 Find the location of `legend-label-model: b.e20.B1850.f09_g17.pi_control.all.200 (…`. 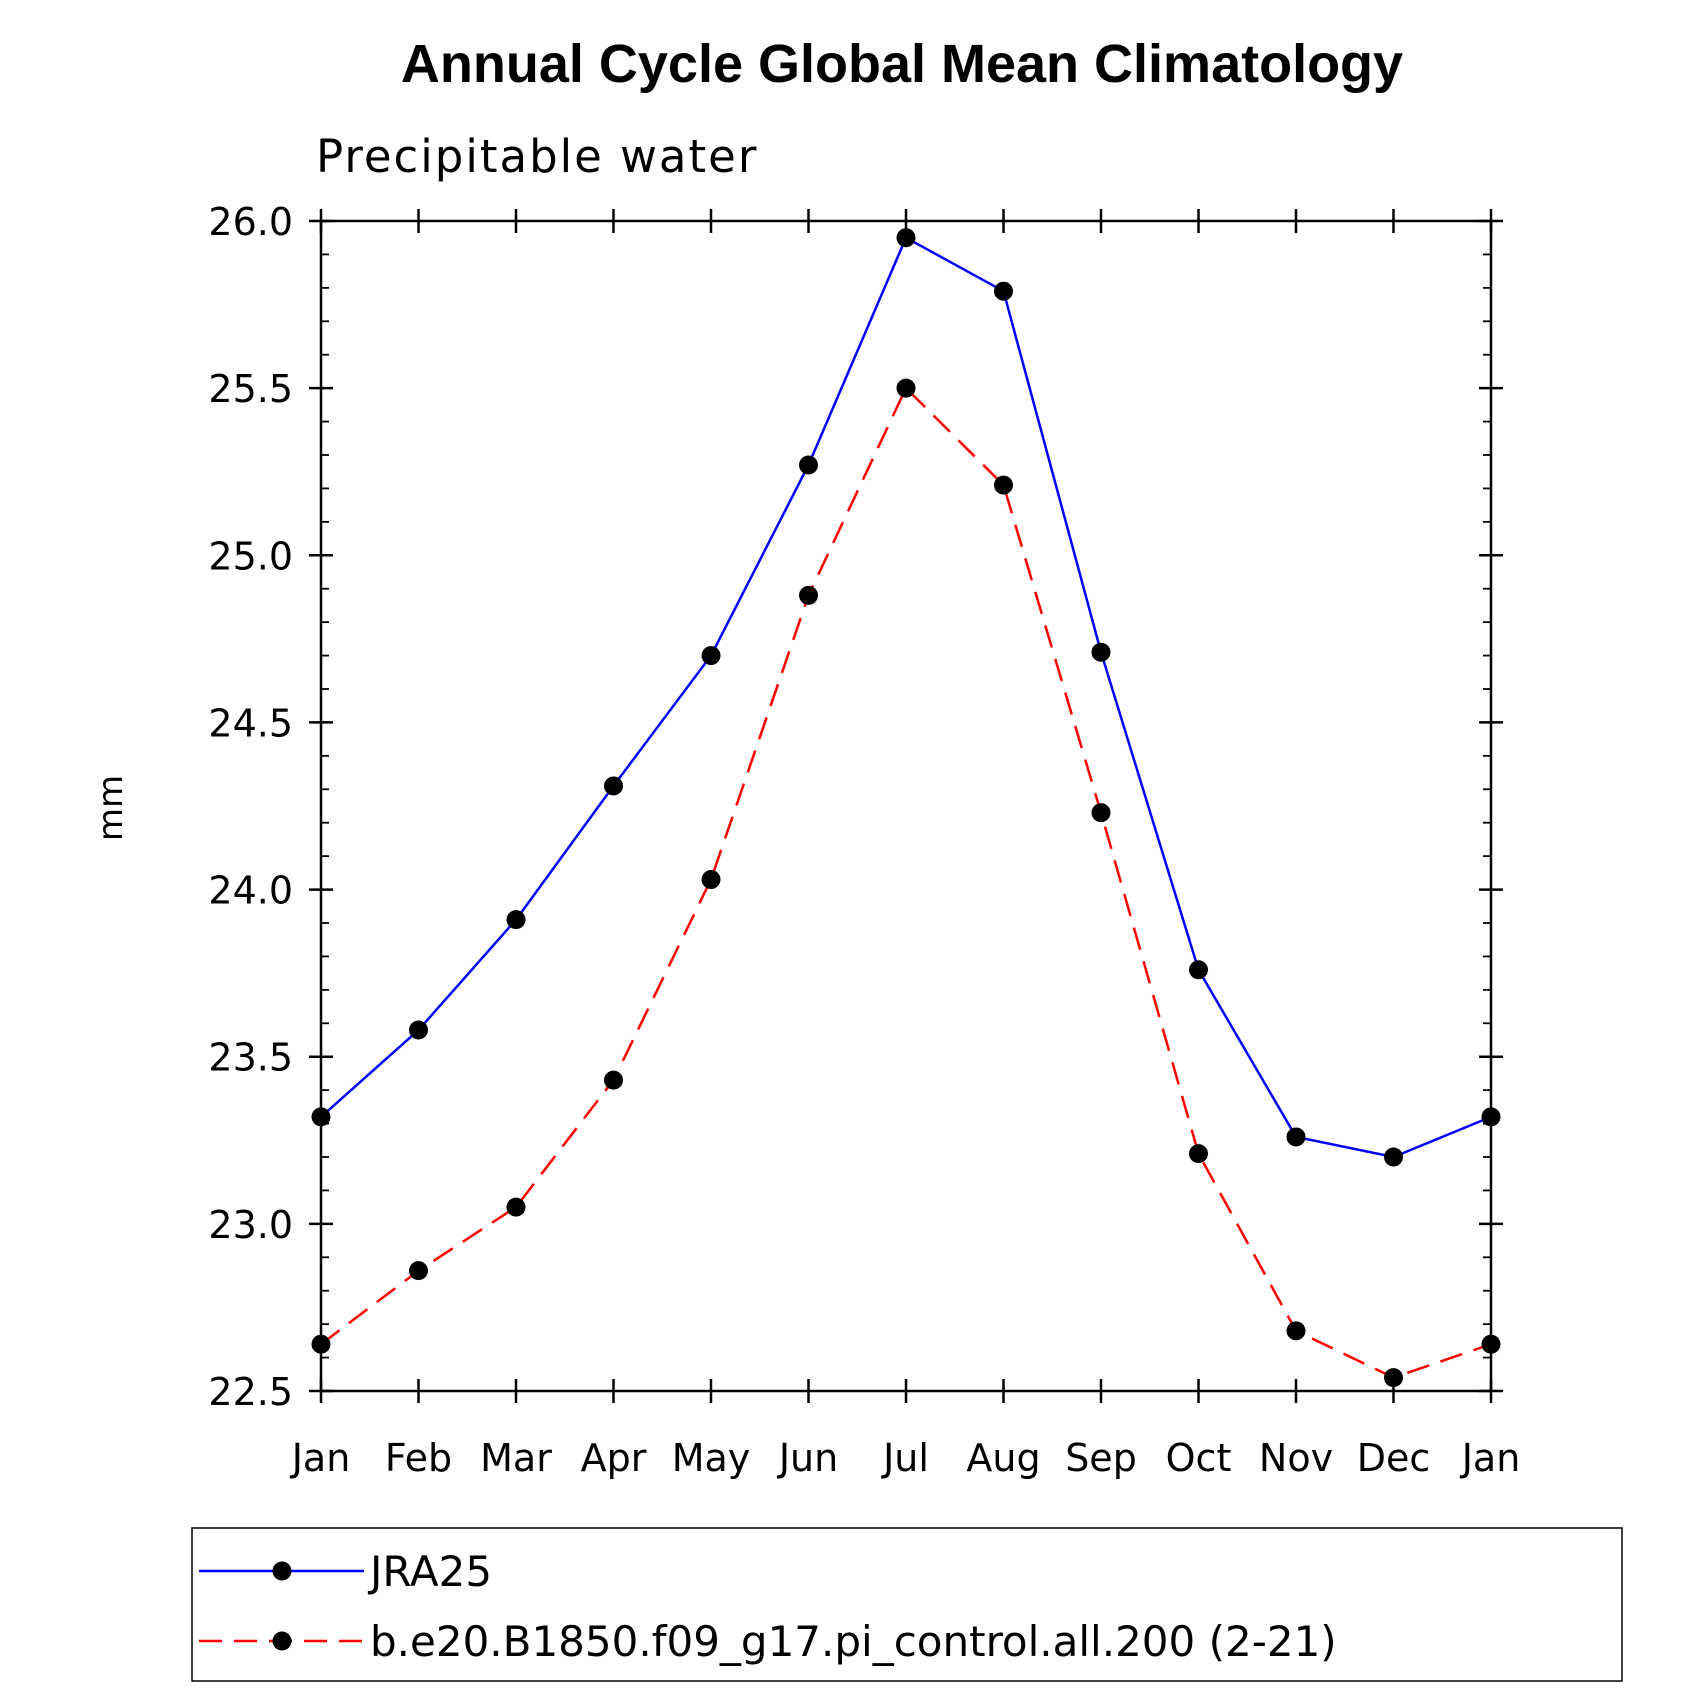

legend-label-model: b.e20.B1850.f09_g17.pi_control.all.200 (… is located at coordinates (853, 1641).